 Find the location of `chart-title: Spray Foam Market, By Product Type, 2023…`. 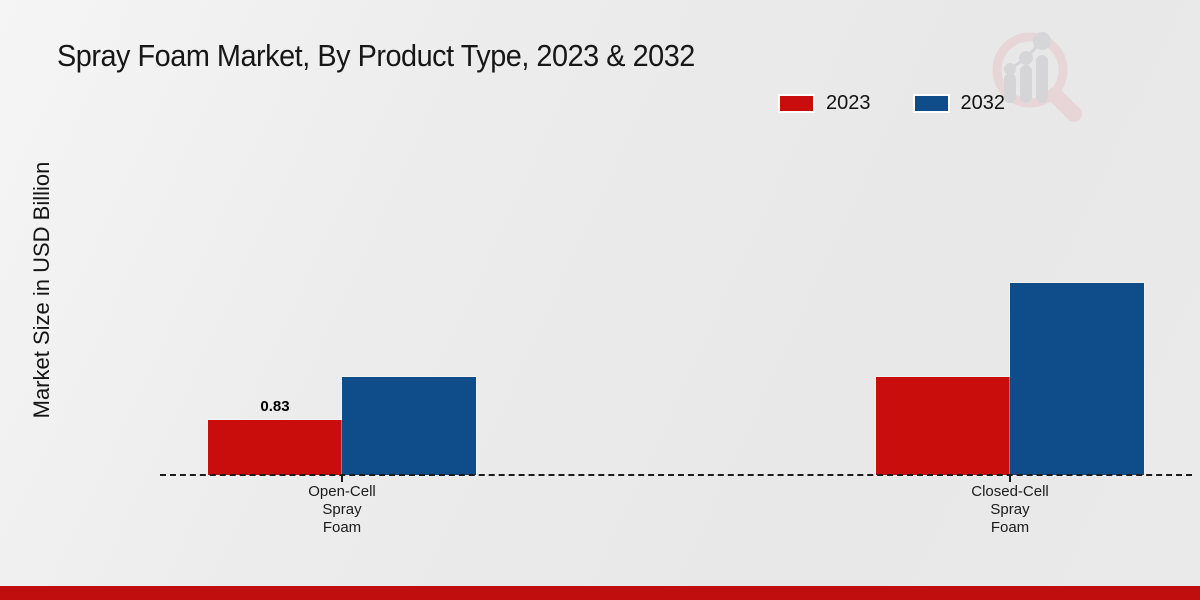

chart-title: Spray Foam Market, By Product Type, 2023… is located at coordinates (376, 55).